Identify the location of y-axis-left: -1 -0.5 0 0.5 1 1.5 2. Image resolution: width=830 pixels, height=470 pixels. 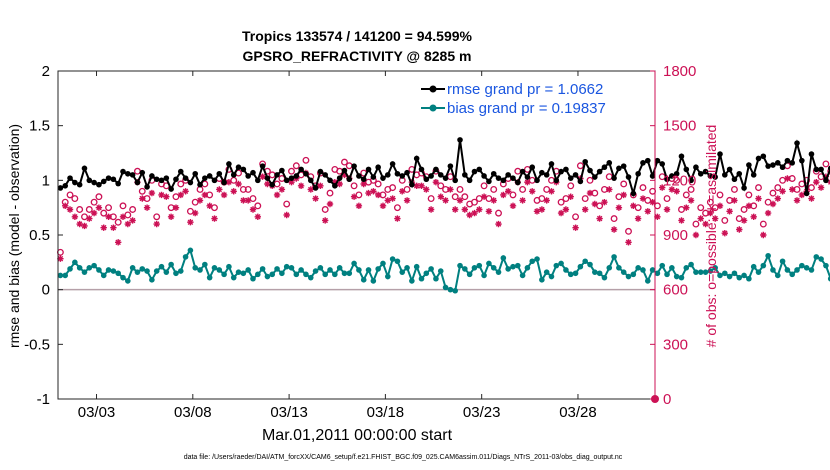
(43, 235).